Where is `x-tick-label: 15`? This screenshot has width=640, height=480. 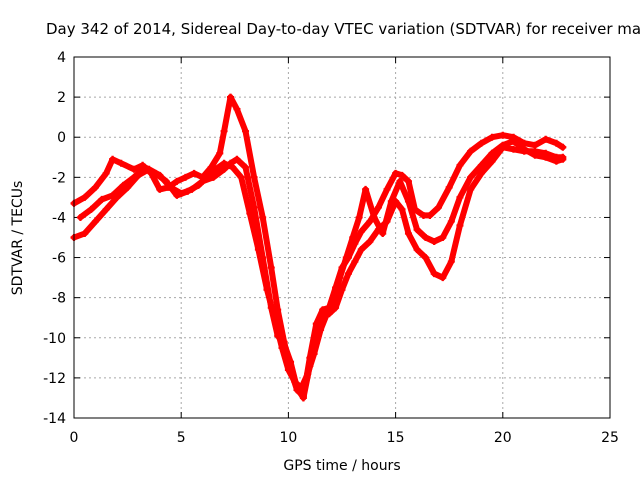 x-tick-label: 15 is located at coordinates (396, 438).